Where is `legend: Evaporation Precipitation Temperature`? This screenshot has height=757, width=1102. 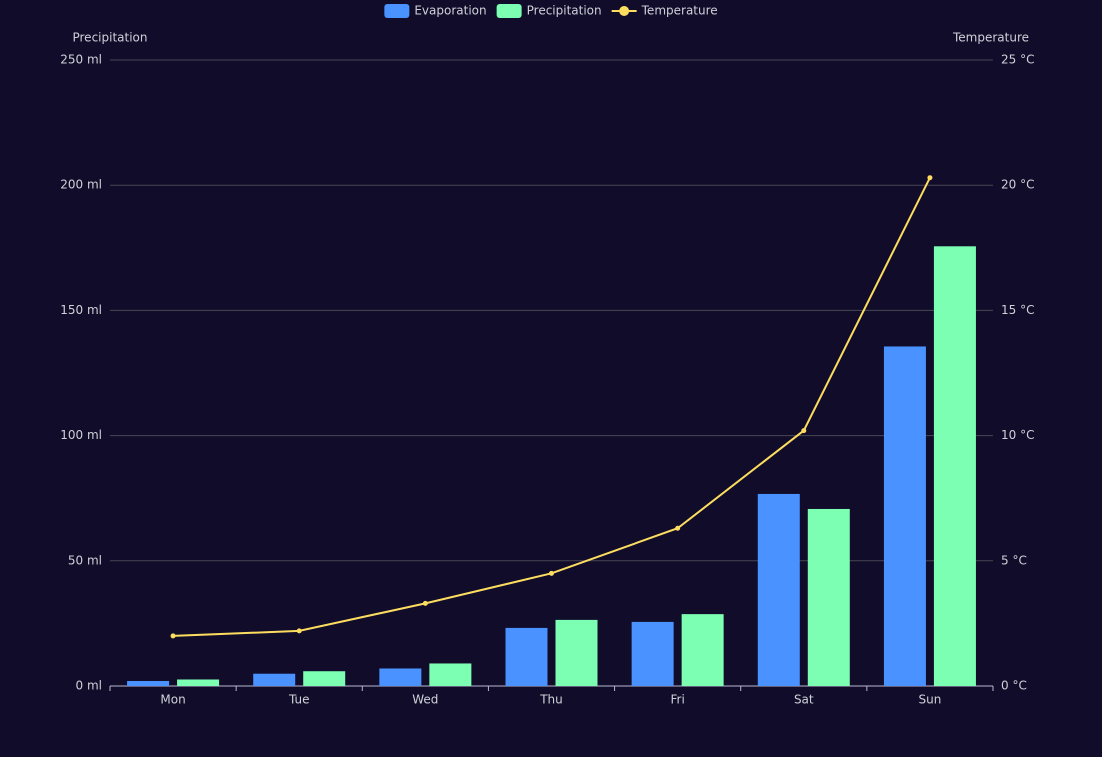 legend: Evaporation Precipitation Temperature is located at coordinates (551, 11).